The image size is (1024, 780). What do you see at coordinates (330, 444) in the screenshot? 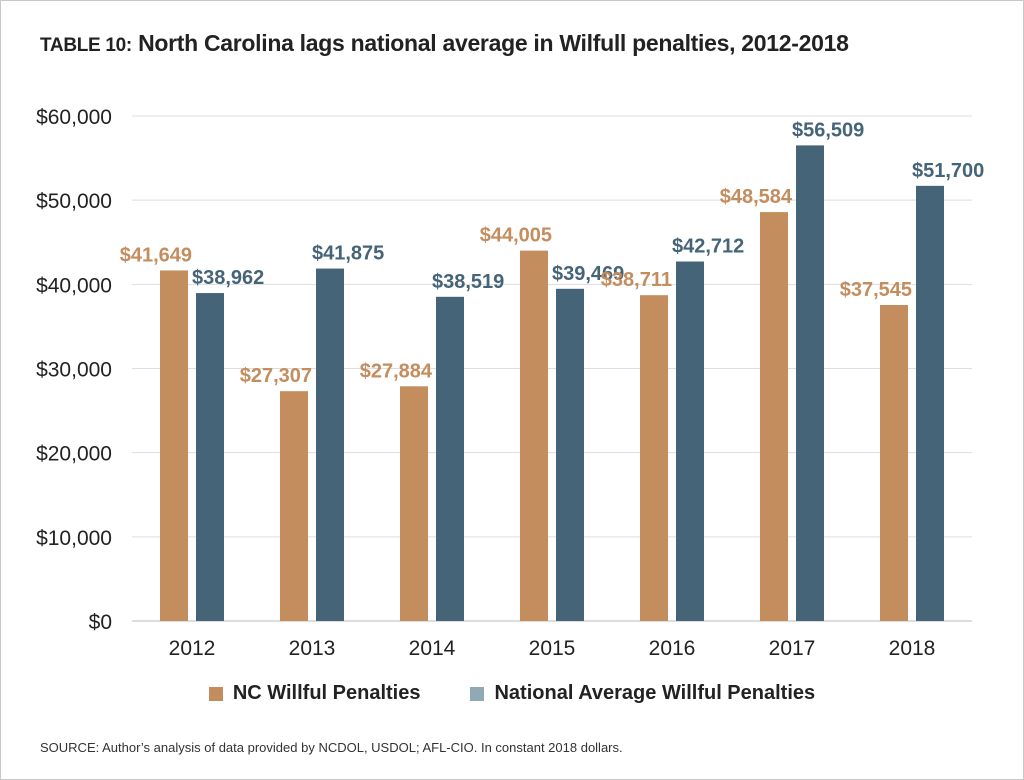
I see `bar-national-2013` at bounding box center [330, 444].